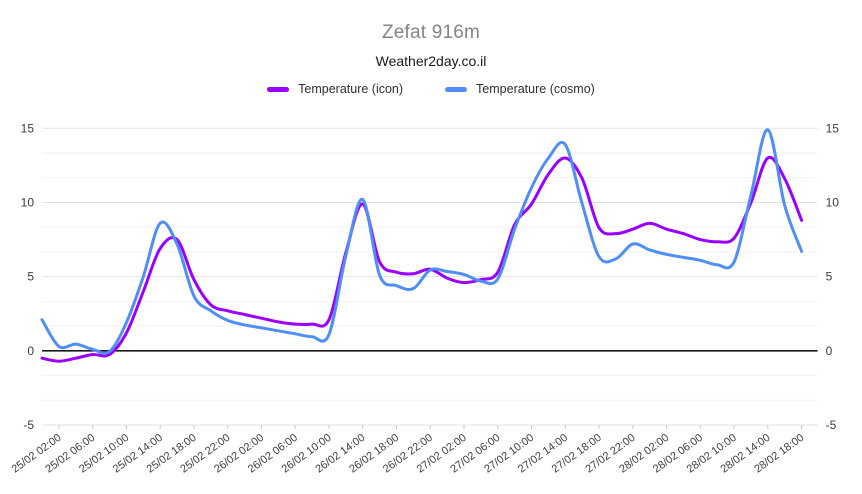 The width and height of the screenshot is (862, 494). I want to click on y-axis-label-left: 15, so click(28, 128).